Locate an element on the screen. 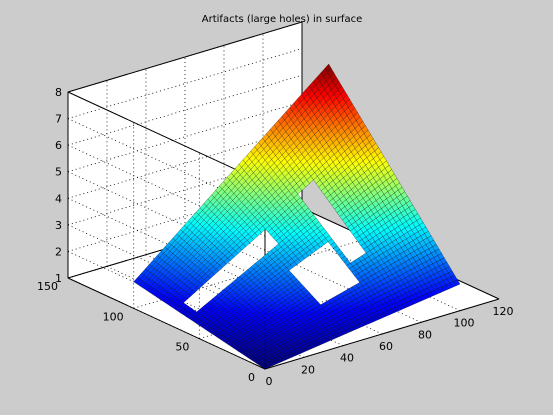 The height and width of the screenshot is (415, 553). x-tick-label: 20 is located at coordinates (308, 369).